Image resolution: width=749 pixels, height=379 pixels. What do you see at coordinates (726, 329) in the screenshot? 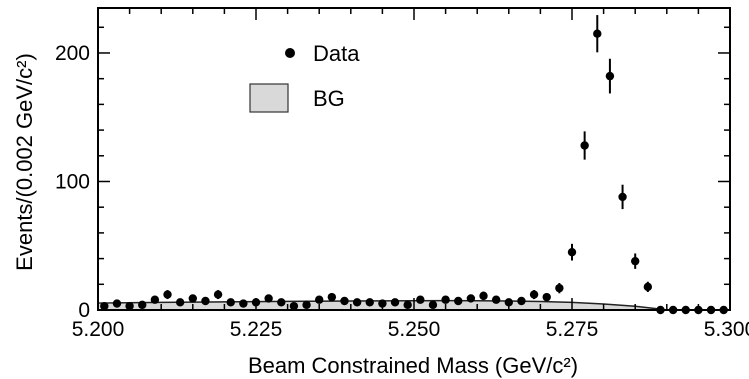
I see `x-tick-label: 5.300` at bounding box center [726, 329].